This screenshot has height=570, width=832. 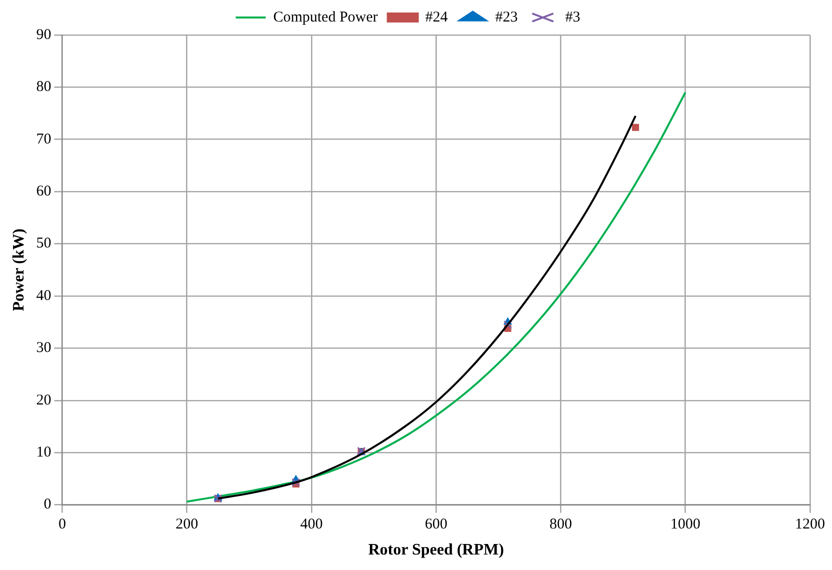 I want to click on legend-label: #23, so click(x=506, y=17).